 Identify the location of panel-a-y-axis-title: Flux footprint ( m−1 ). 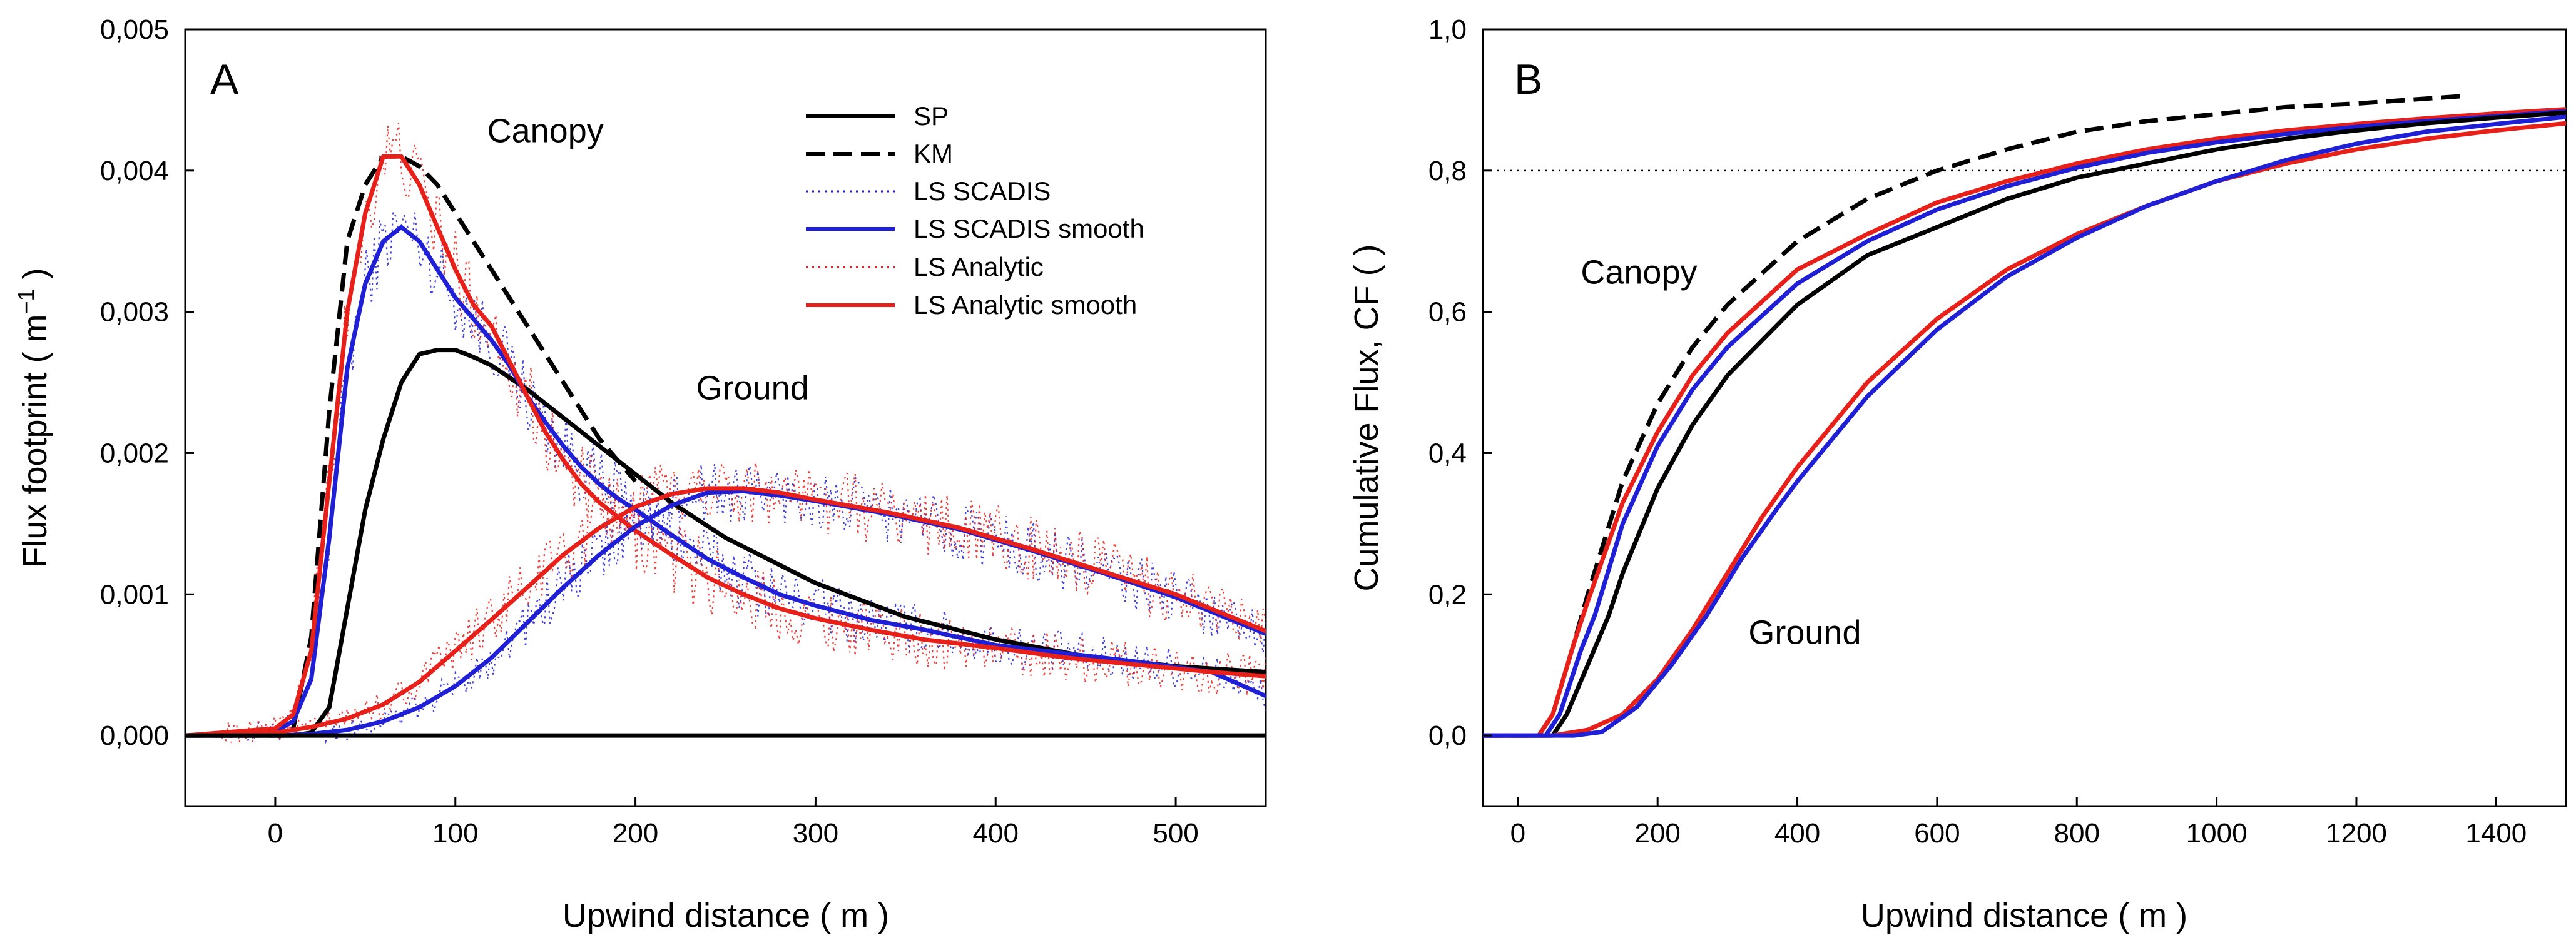
(33, 417).